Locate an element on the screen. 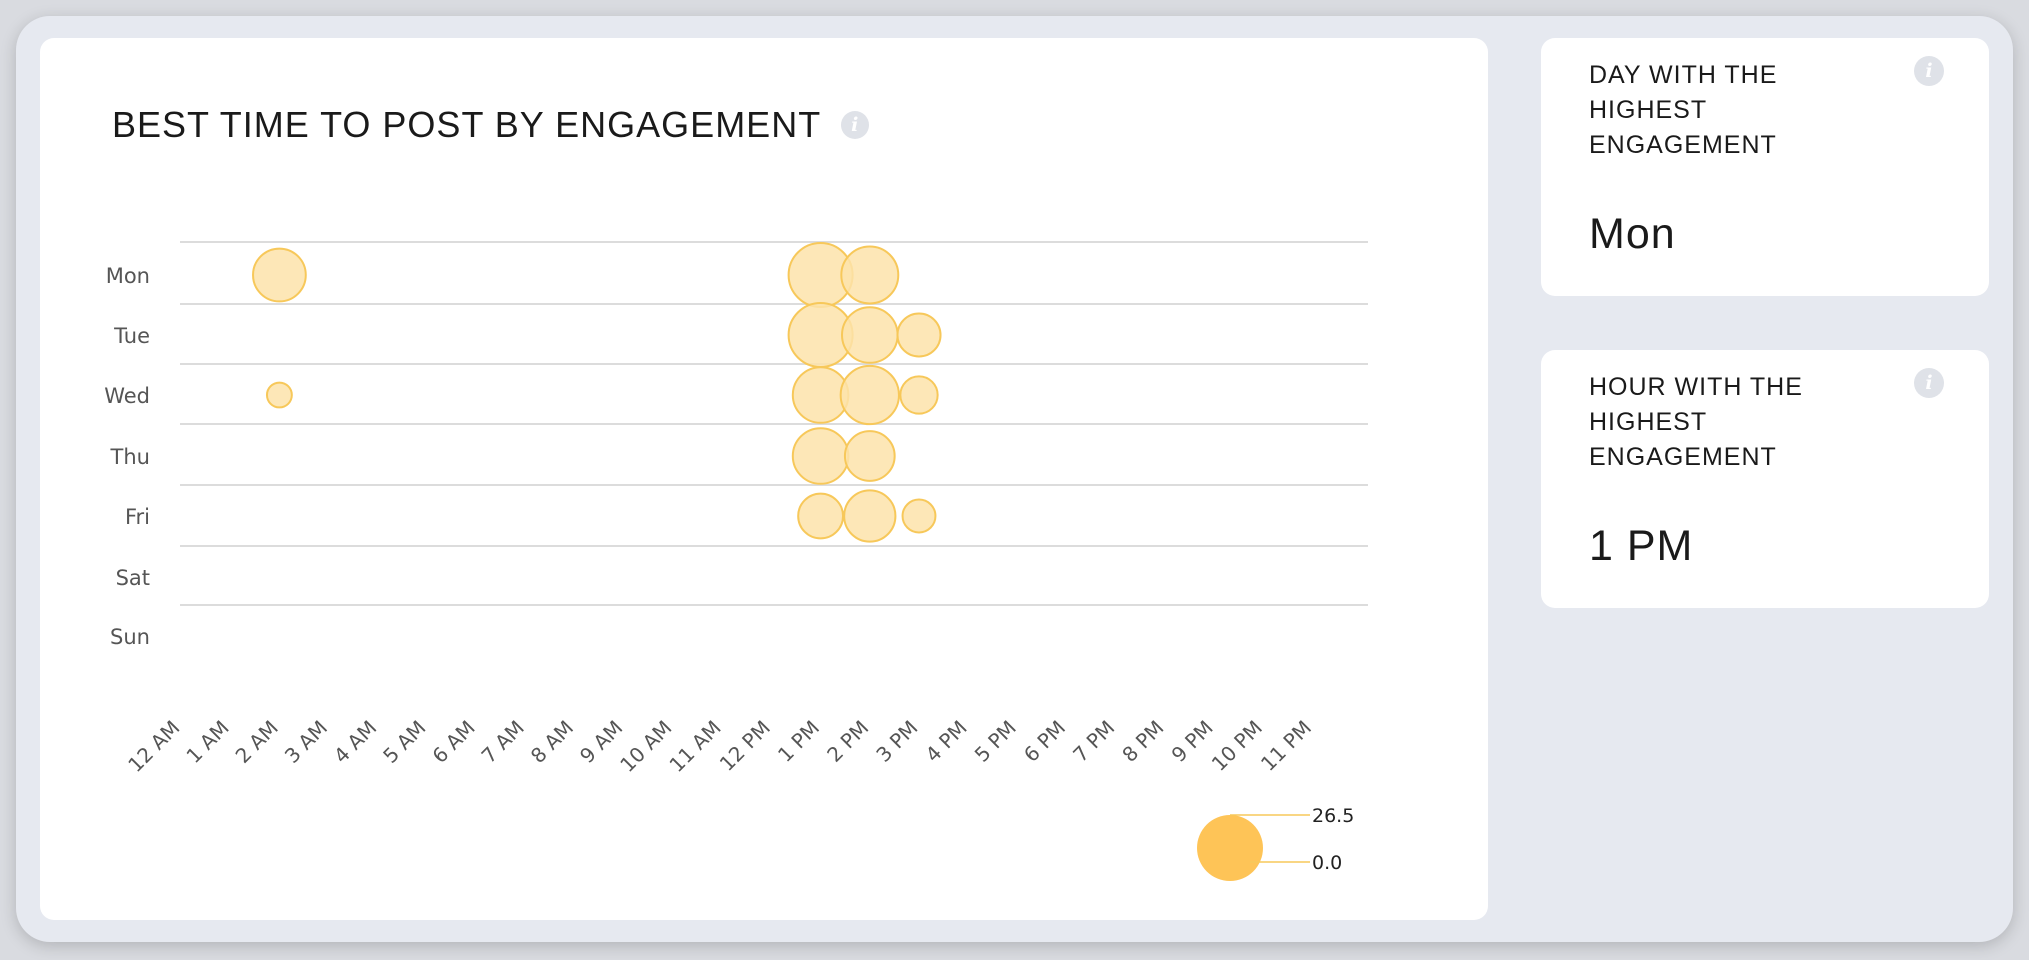  day-card-value: Mon is located at coordinates (1632, 234).